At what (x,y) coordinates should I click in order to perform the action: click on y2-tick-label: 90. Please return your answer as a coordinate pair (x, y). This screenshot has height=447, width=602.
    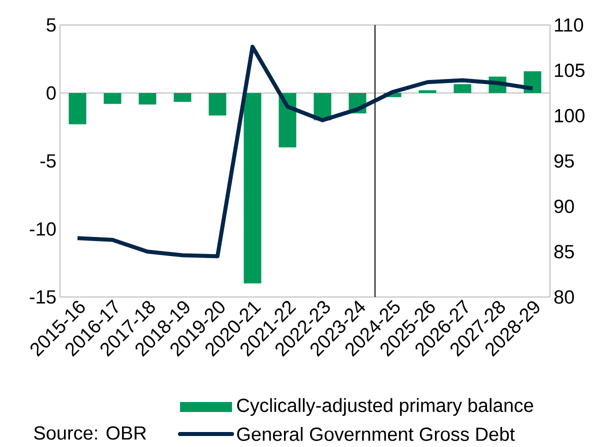
    Looking at the image, I should click on (564, 207).